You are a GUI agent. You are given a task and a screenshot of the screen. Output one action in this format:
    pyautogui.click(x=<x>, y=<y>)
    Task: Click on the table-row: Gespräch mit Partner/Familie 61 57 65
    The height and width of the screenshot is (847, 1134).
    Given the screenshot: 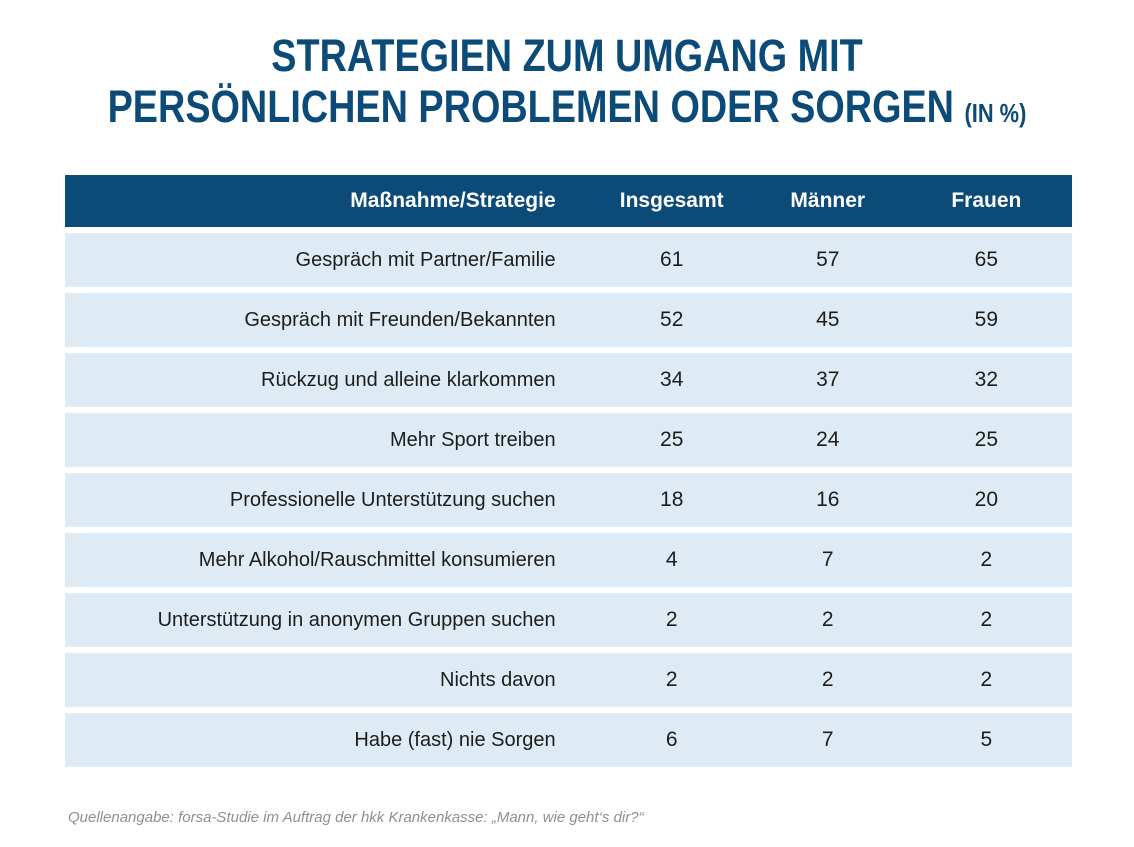 What is the action you would take?
    pyautogui.click(x=568, y=260)
    